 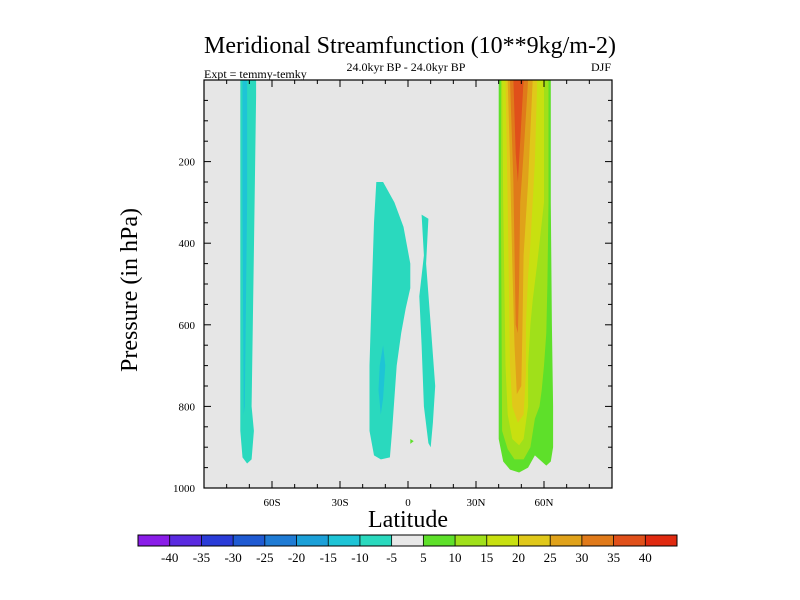 I want to click on x-tick-label: 60N, so click(x=544, y=503).